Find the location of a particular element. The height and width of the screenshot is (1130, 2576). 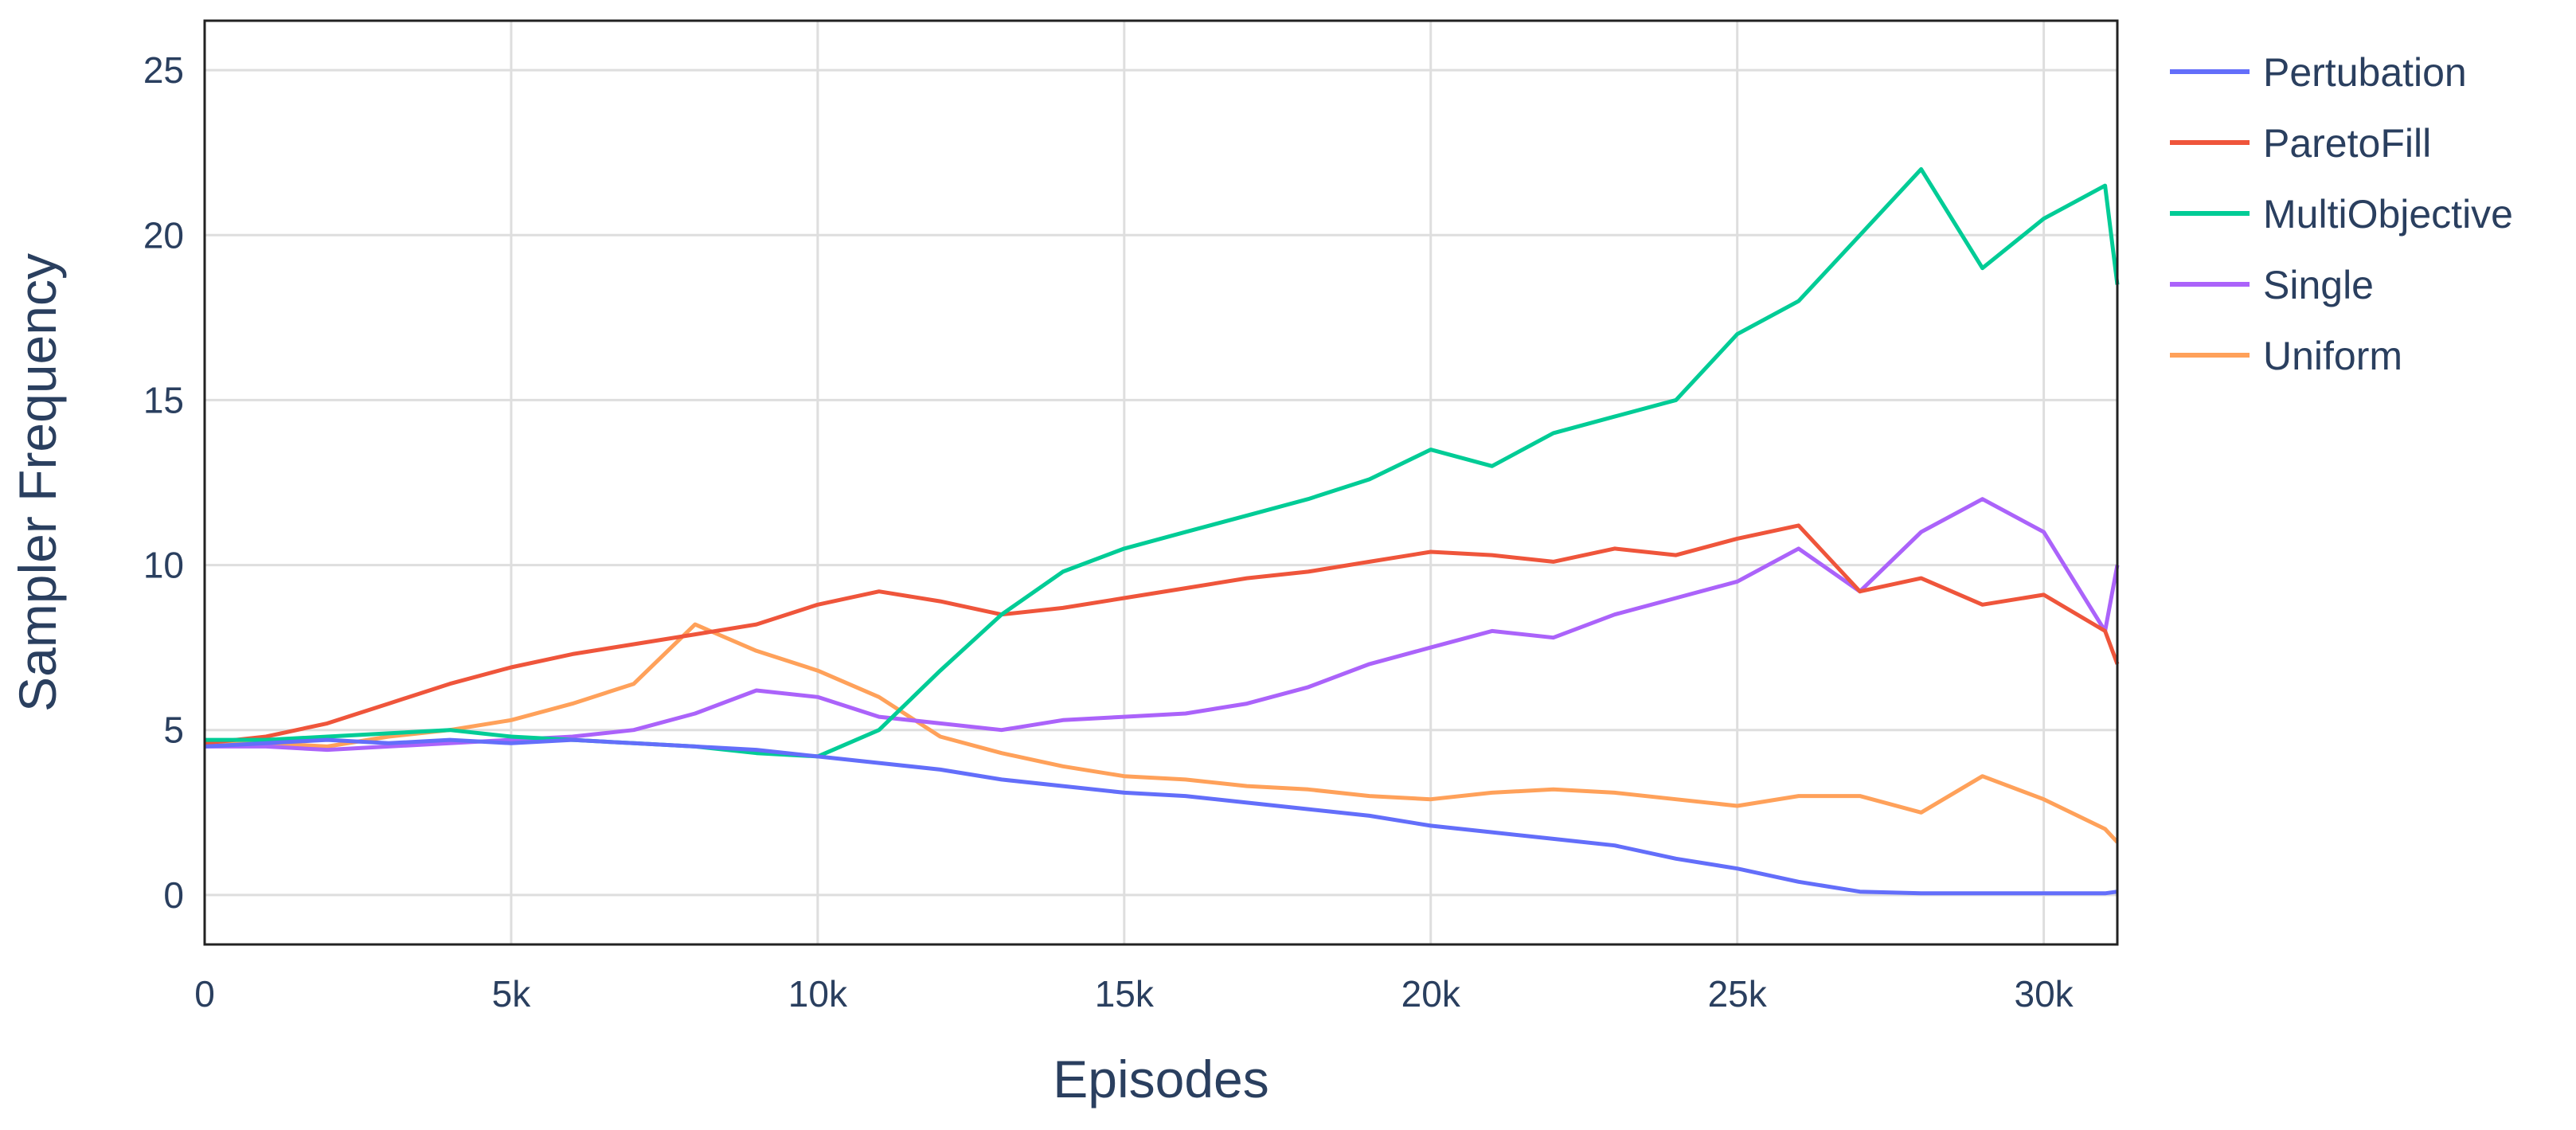

y-tick-label: 10 is located at coordinates (164, 565).